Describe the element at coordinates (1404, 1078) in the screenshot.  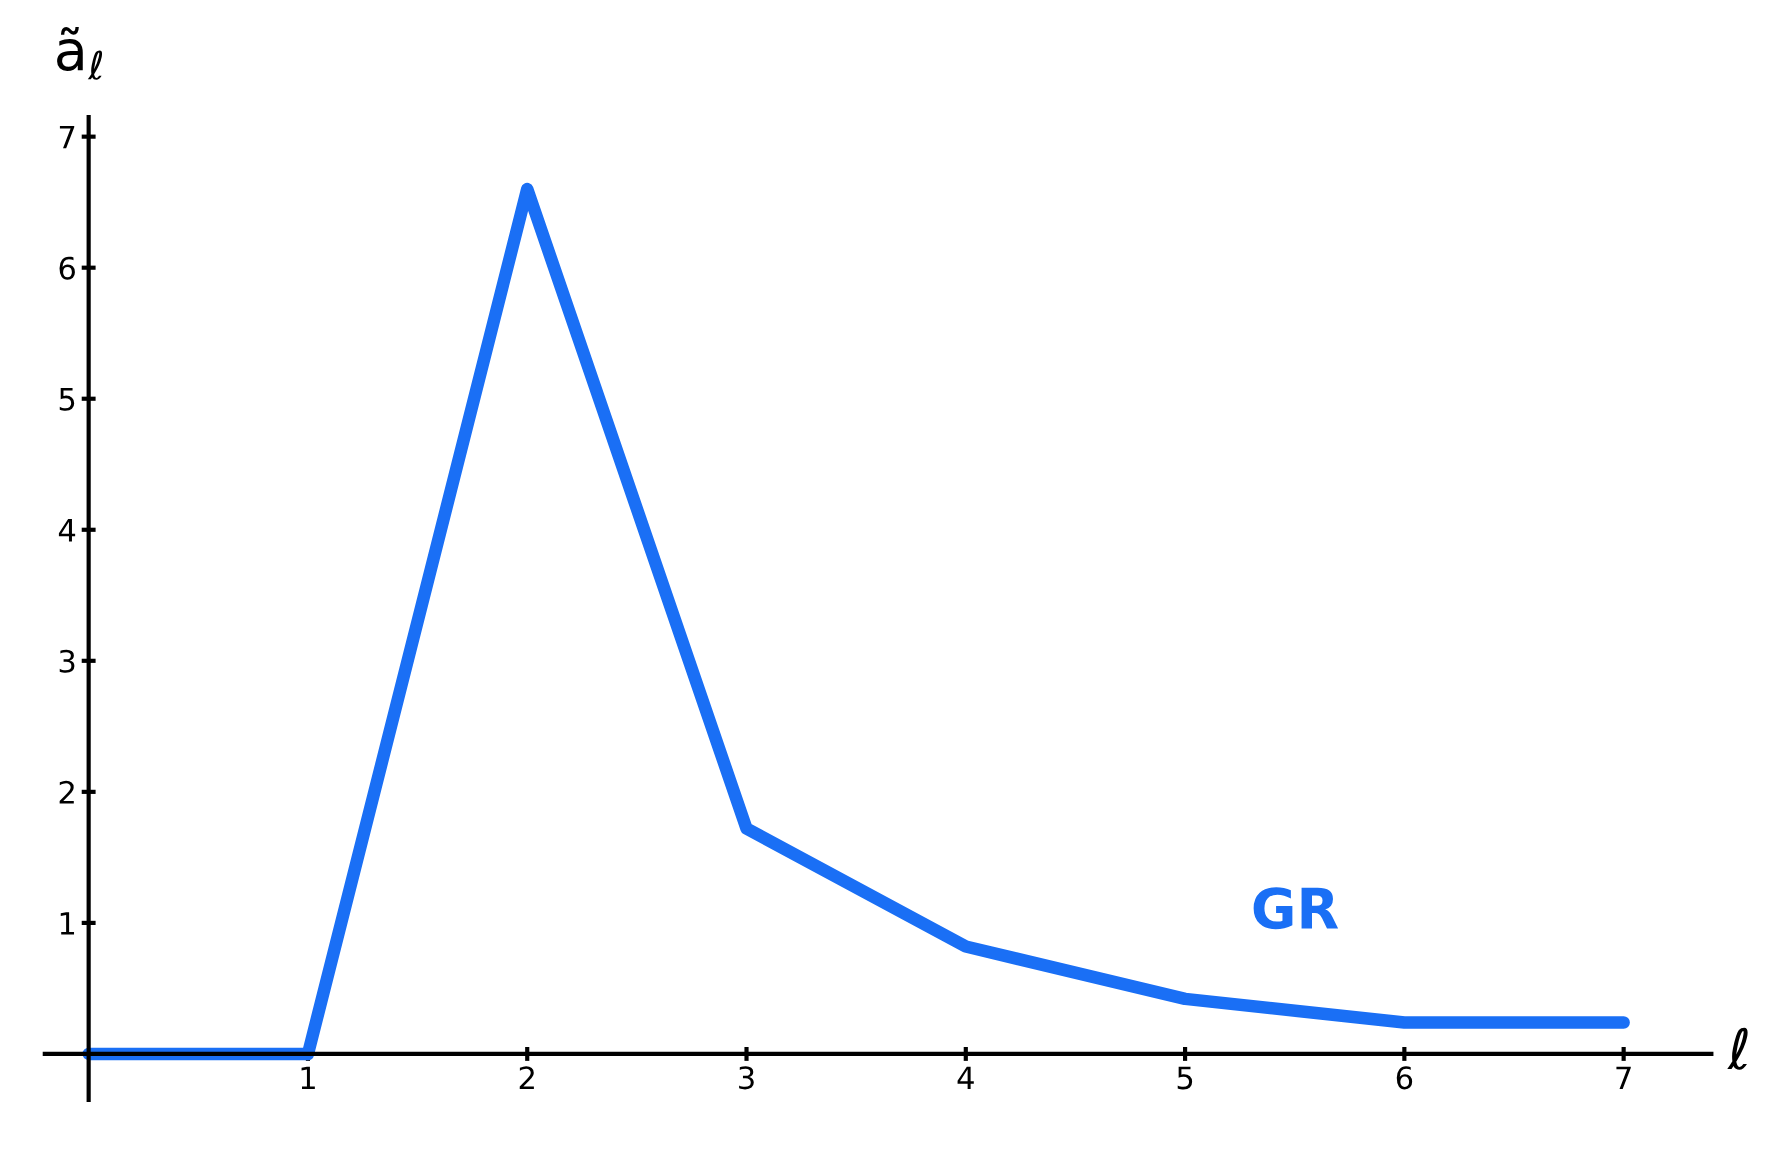
I see `x-tick-label: 6` at that location.